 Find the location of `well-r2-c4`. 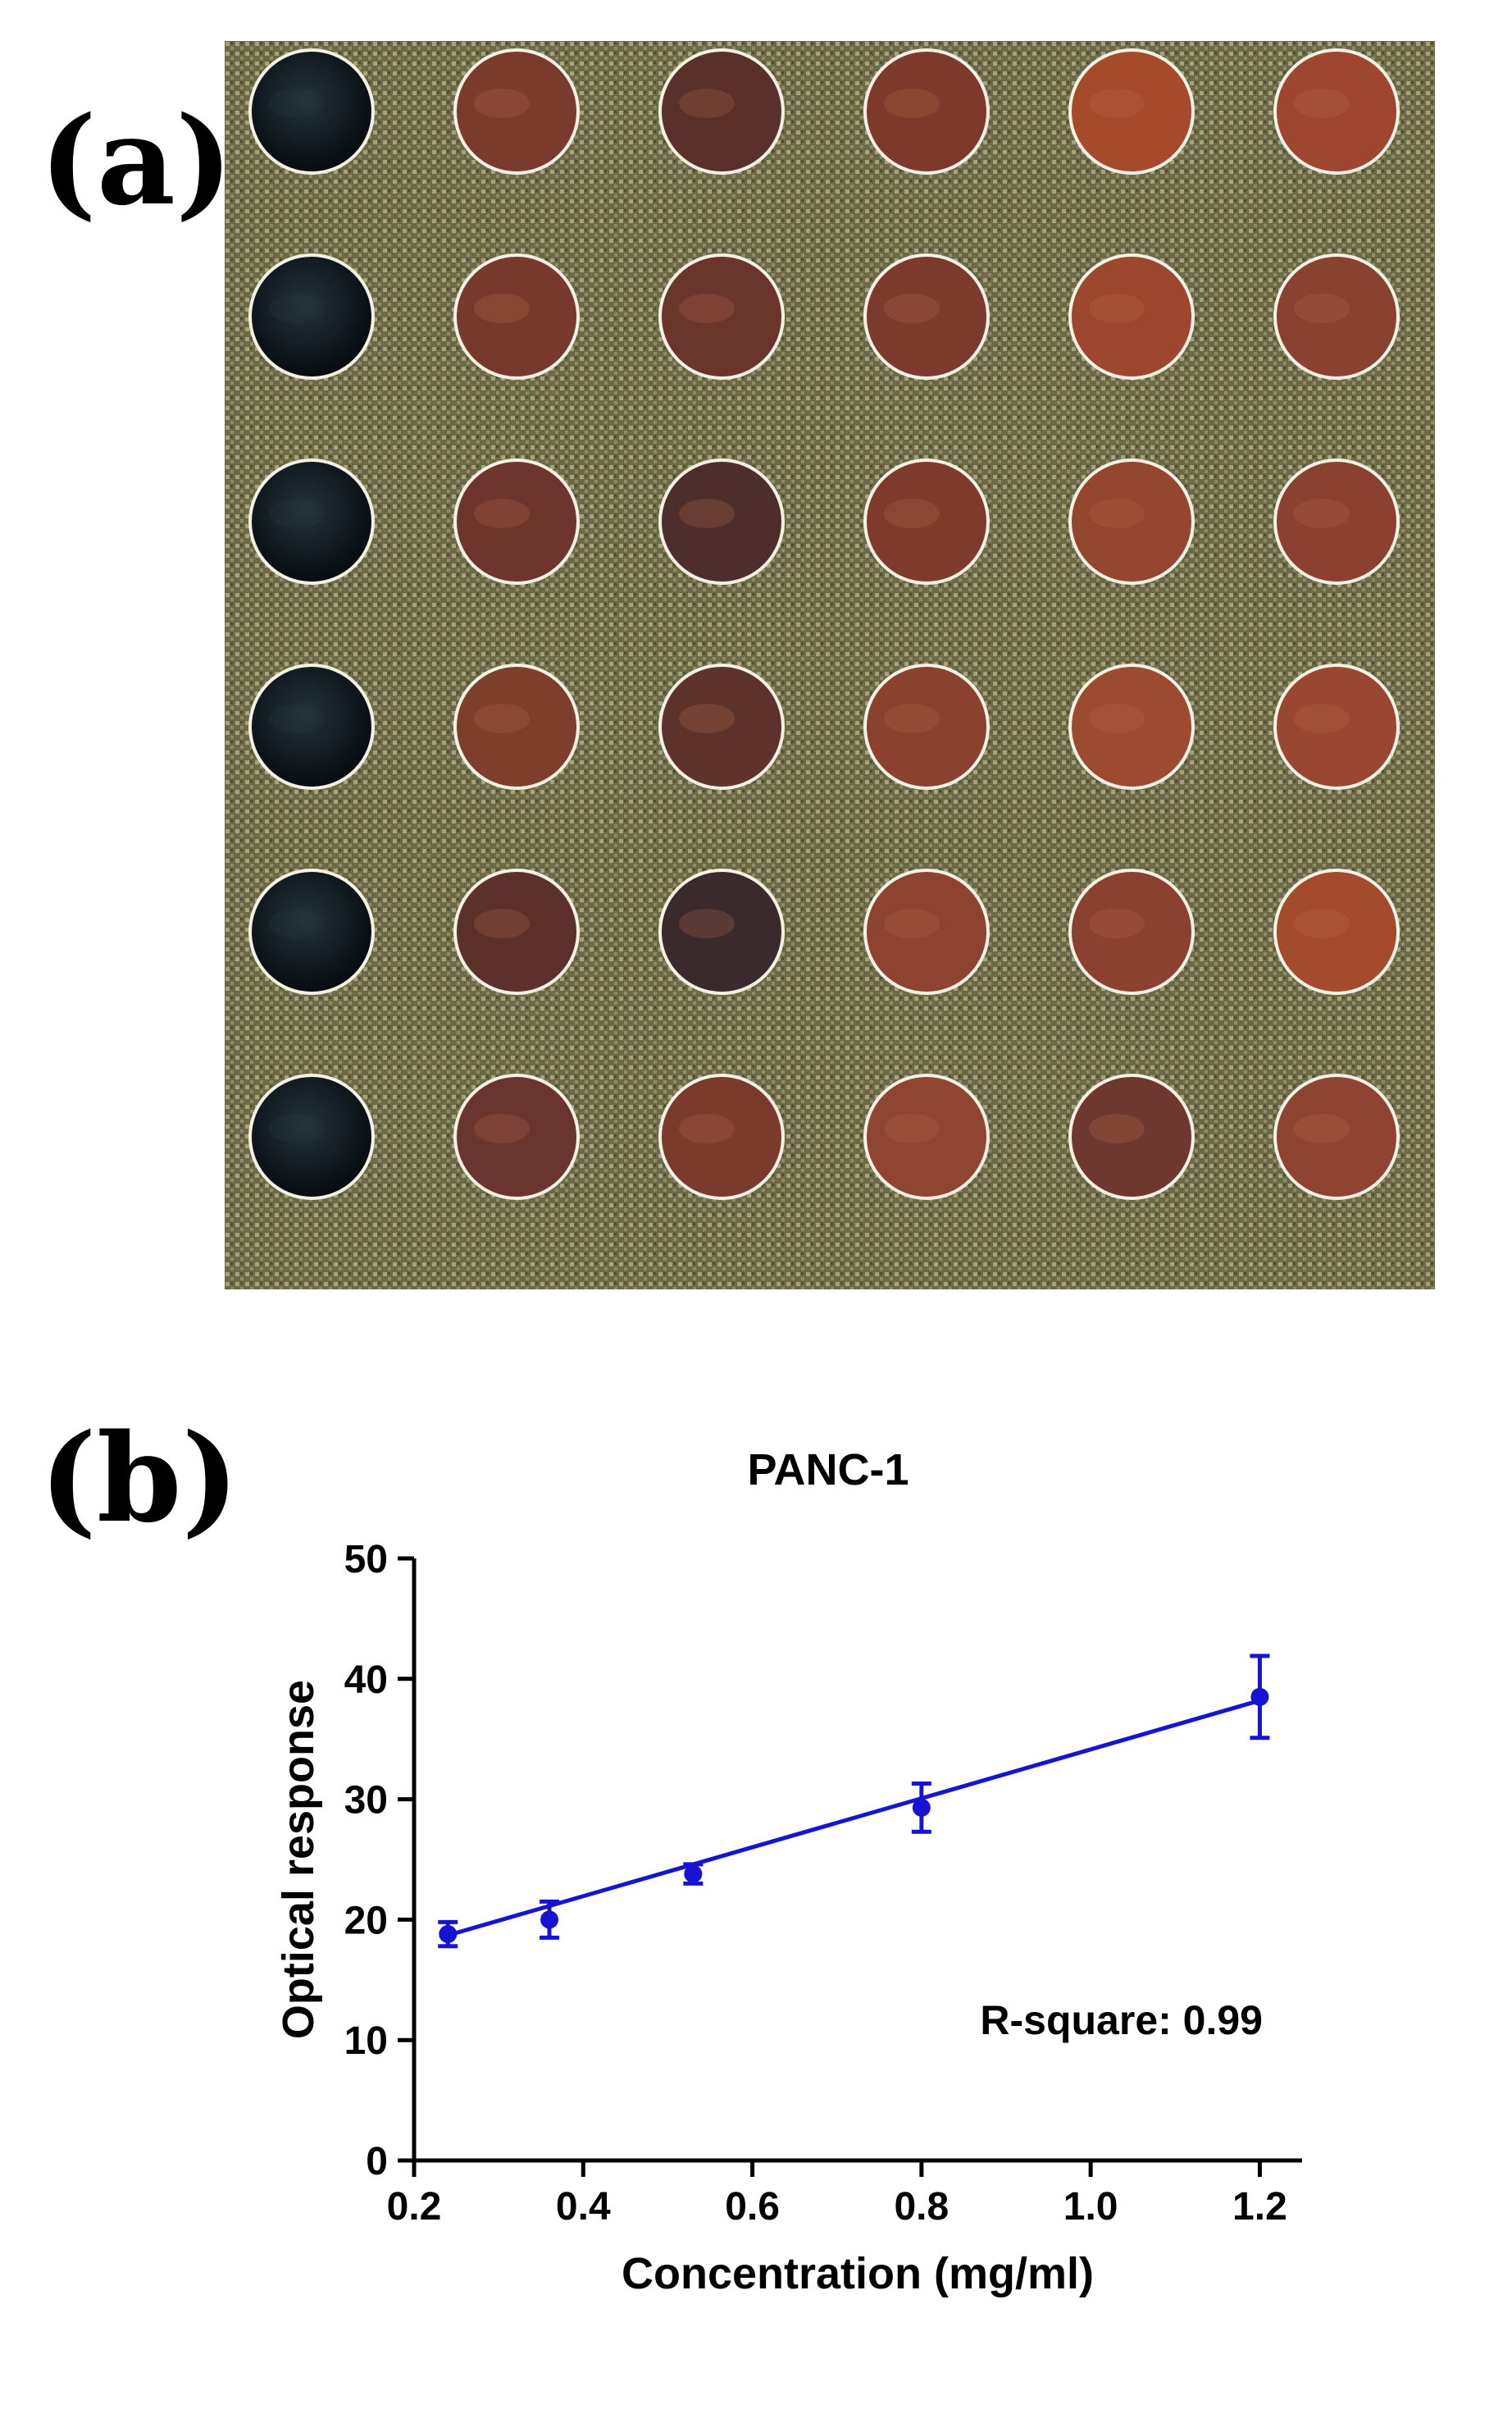

well-r2-c4 is located at coordinates (926, 316).